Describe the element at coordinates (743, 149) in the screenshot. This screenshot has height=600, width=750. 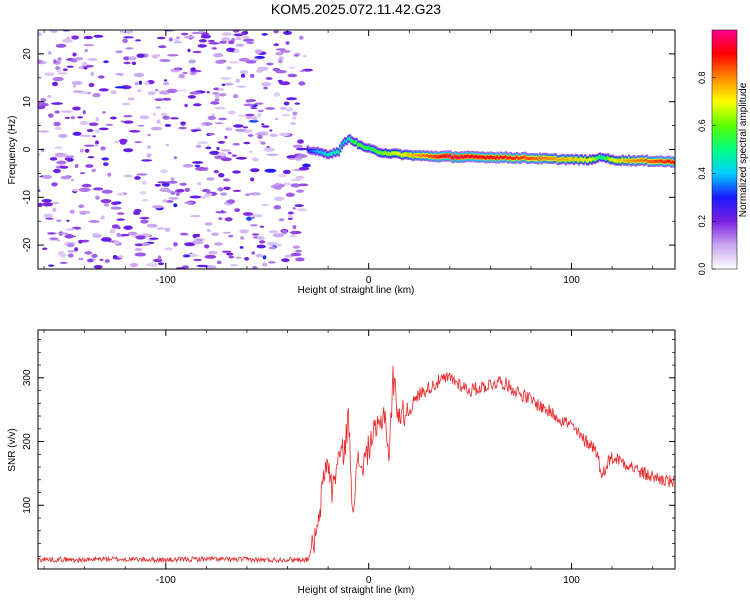
I see `colorbar-label: Normalized spectral amplitude` at that location.